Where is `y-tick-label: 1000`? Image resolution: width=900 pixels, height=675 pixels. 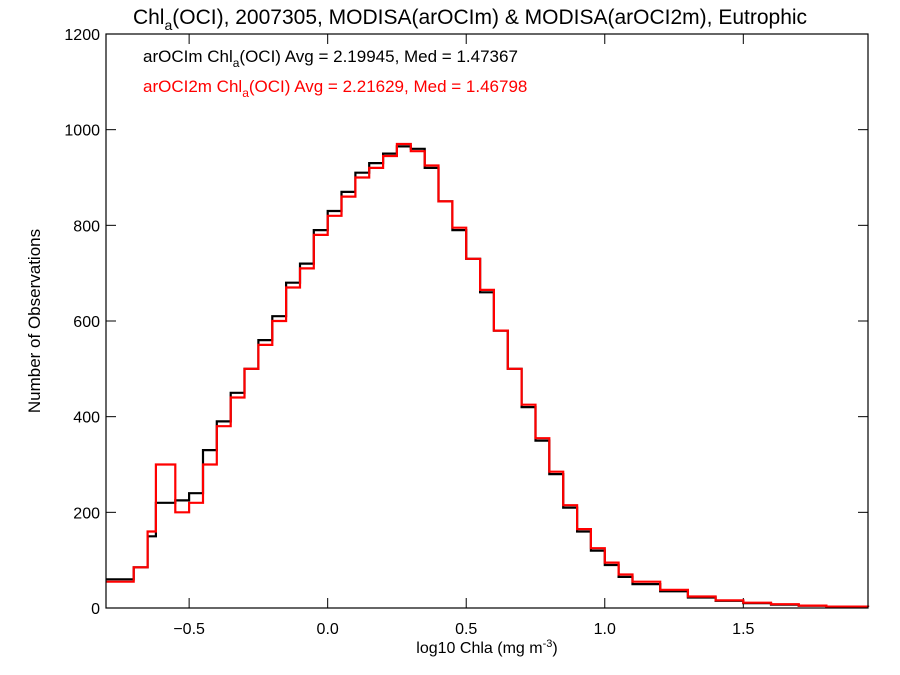
y-tick-label: 1000 is located at coordinates (82, 131).